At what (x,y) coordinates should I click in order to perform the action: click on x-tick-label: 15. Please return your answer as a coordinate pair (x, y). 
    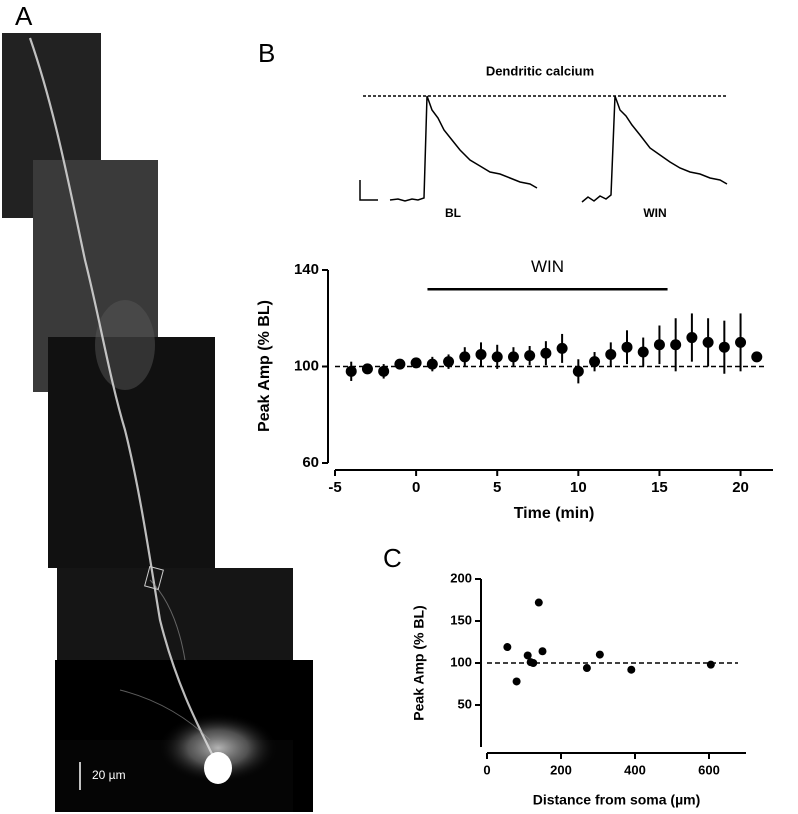
    Looking at the image, I should click on (659, 487).